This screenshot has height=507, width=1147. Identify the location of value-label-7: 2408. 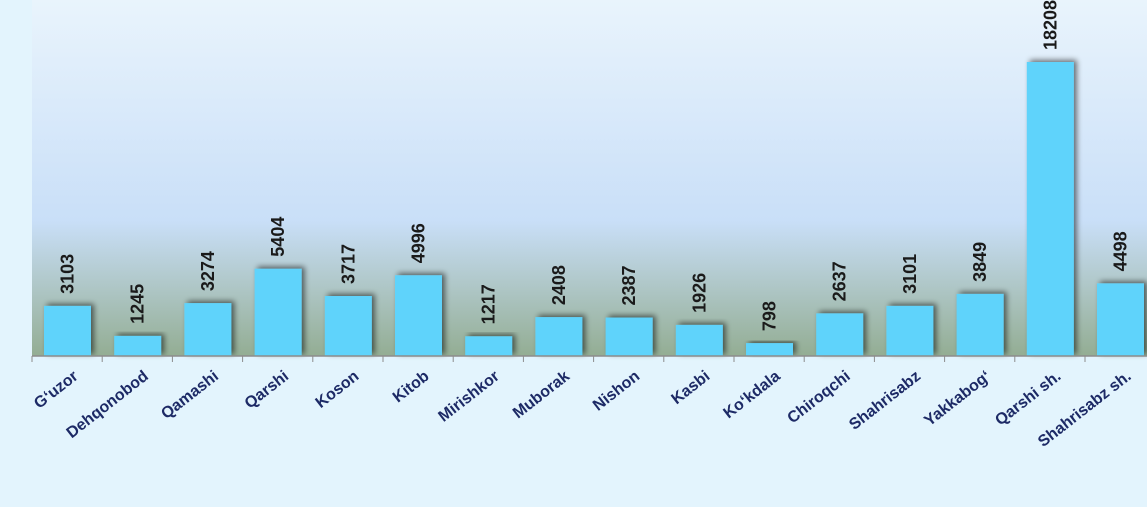
(559, 285).